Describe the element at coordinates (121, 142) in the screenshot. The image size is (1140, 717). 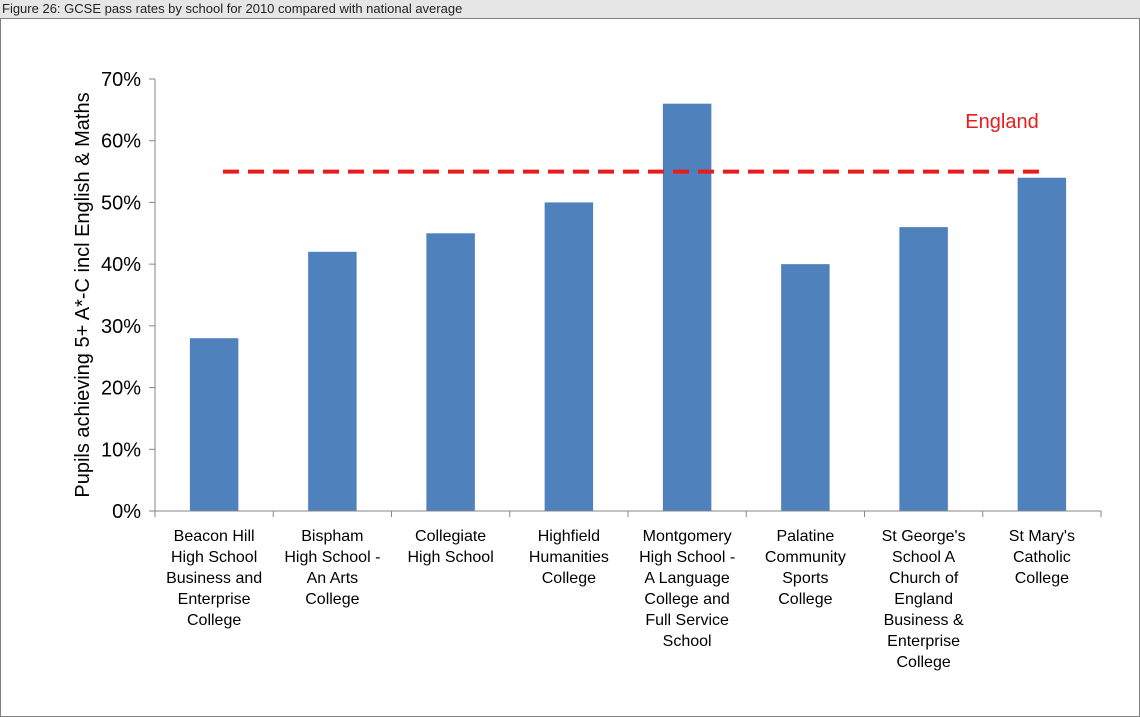
I see `y-tick-label: 60%` at that location.